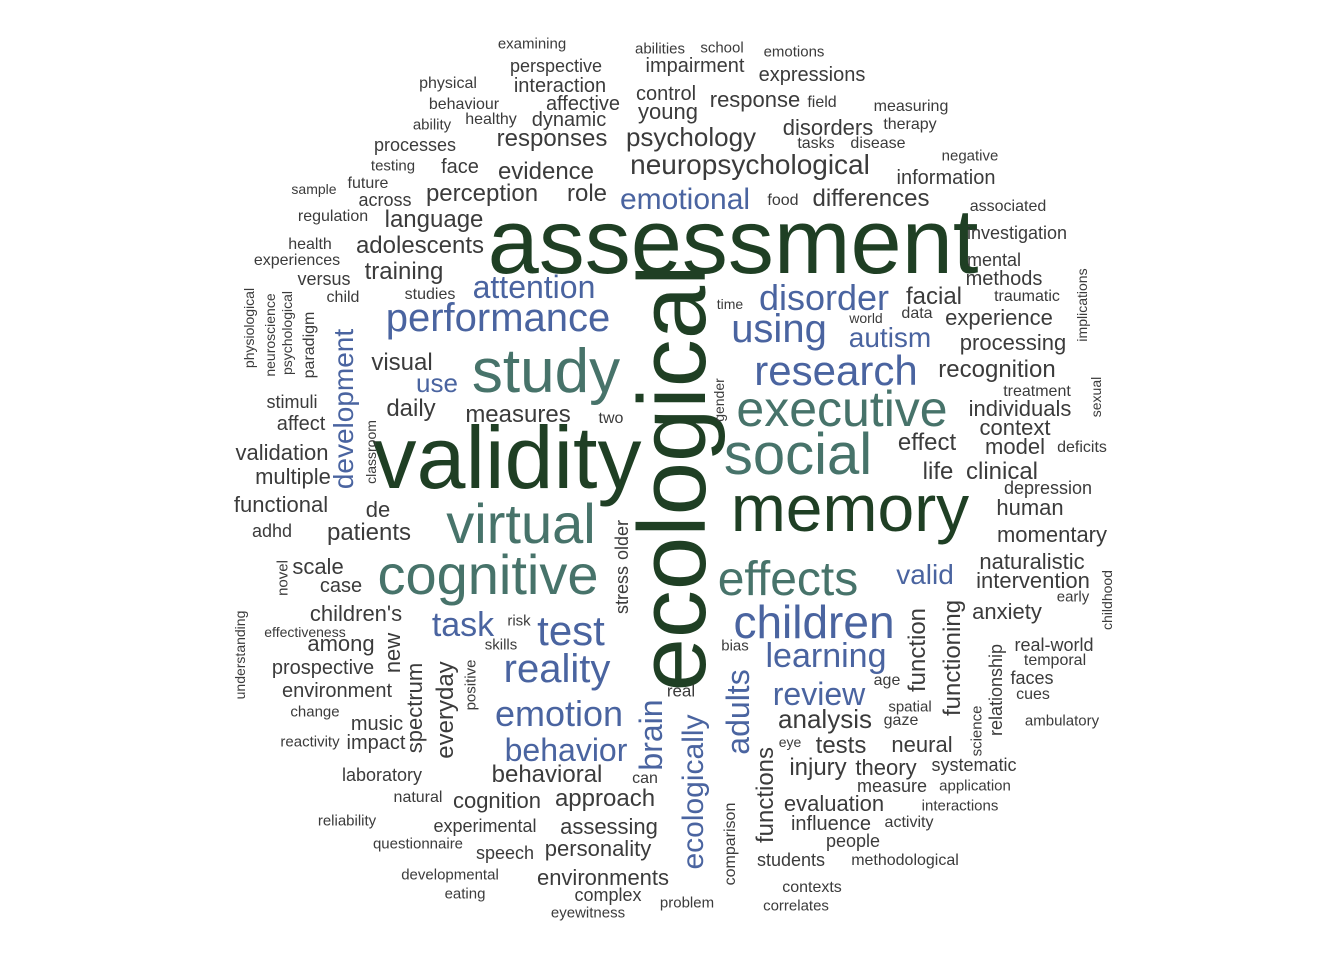 The width and height of the screenshot is (1344, 960). Describe the element at coordinates (323, 668) in the screenshot. I see `word-prospective: prospective` at that location.